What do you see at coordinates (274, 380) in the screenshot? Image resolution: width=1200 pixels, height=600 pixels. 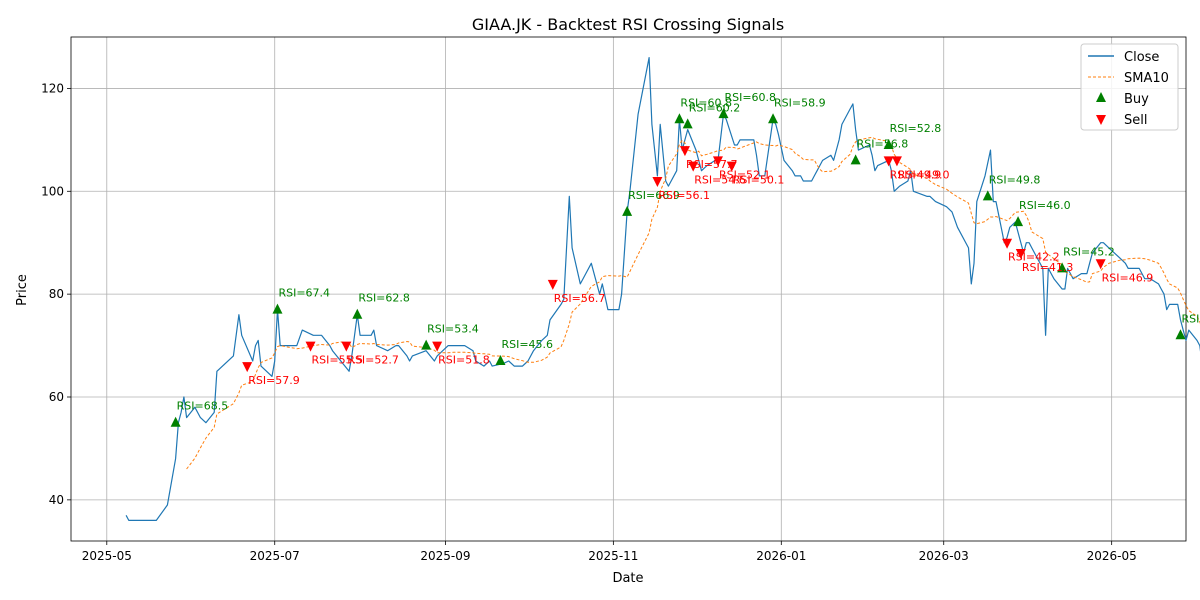 I see `sell-annotation: RSI=57.9` at bounding box center [274, 380].